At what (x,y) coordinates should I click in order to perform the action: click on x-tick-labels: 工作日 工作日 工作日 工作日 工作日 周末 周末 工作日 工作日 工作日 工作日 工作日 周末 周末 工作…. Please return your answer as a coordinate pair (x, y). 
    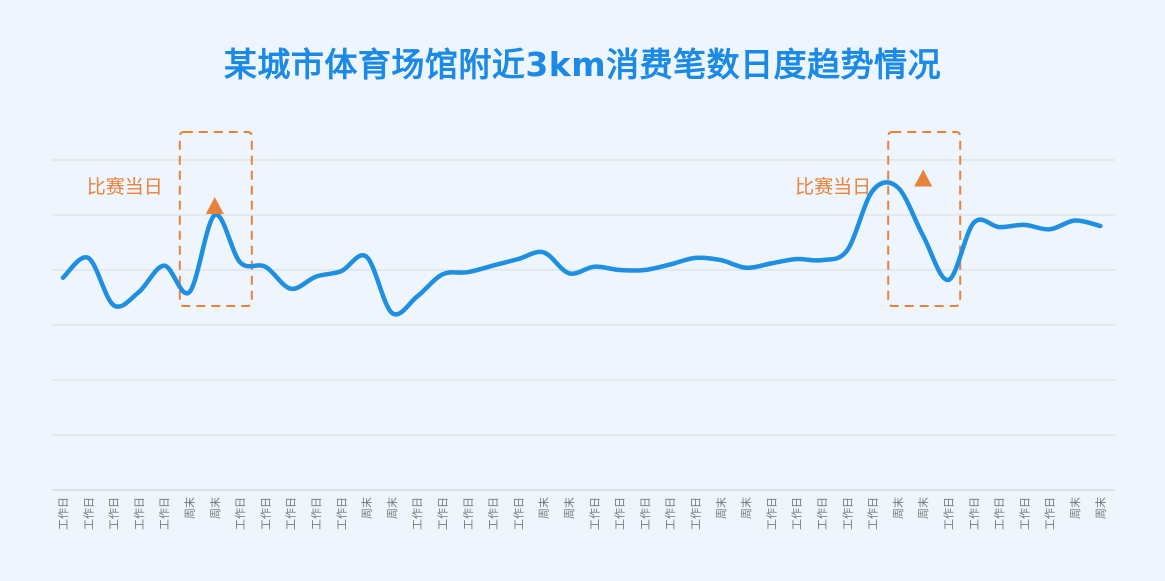
    Looking at the image, I should click on (582, 513).